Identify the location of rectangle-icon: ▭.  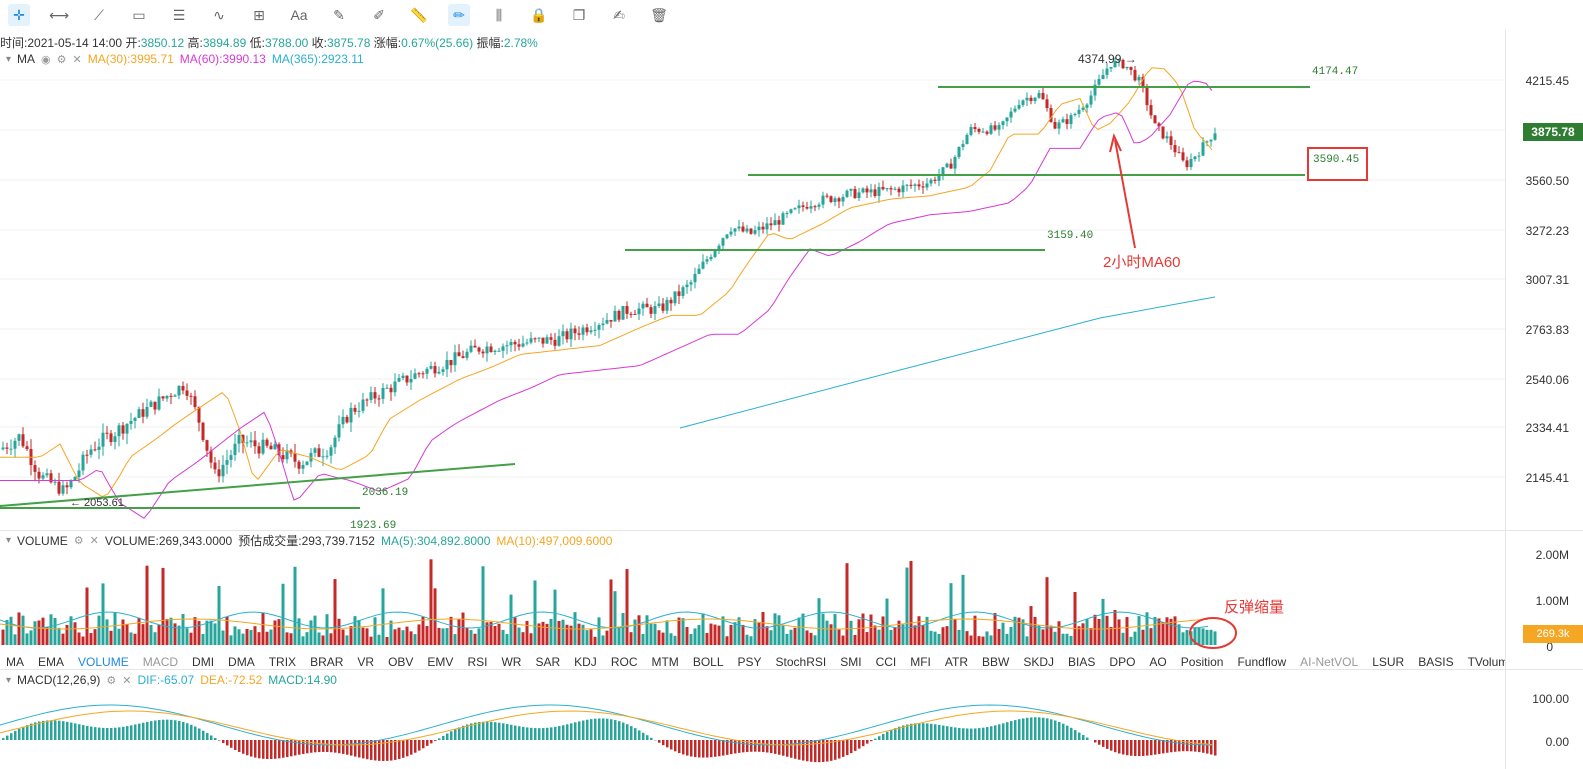
(139, 14).